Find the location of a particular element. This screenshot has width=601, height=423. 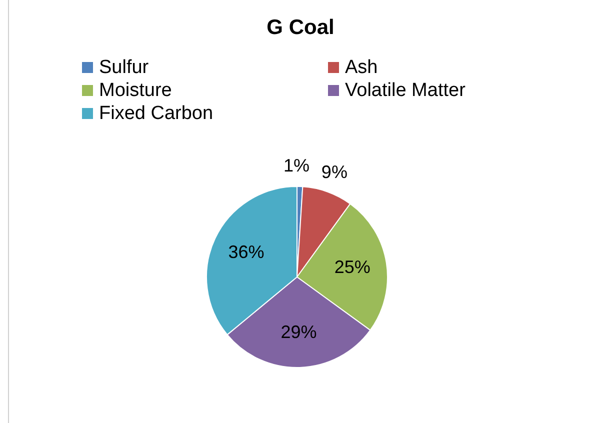

data-label: 29% is located at coordinates (298, 332).